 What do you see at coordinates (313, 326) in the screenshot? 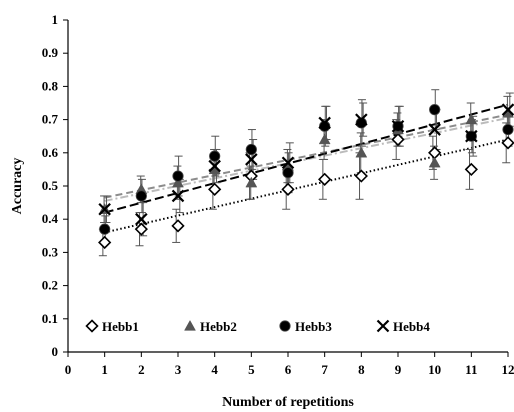
I see `legend-label-hebb3: Hebb3` at bounding box center [313, 326].